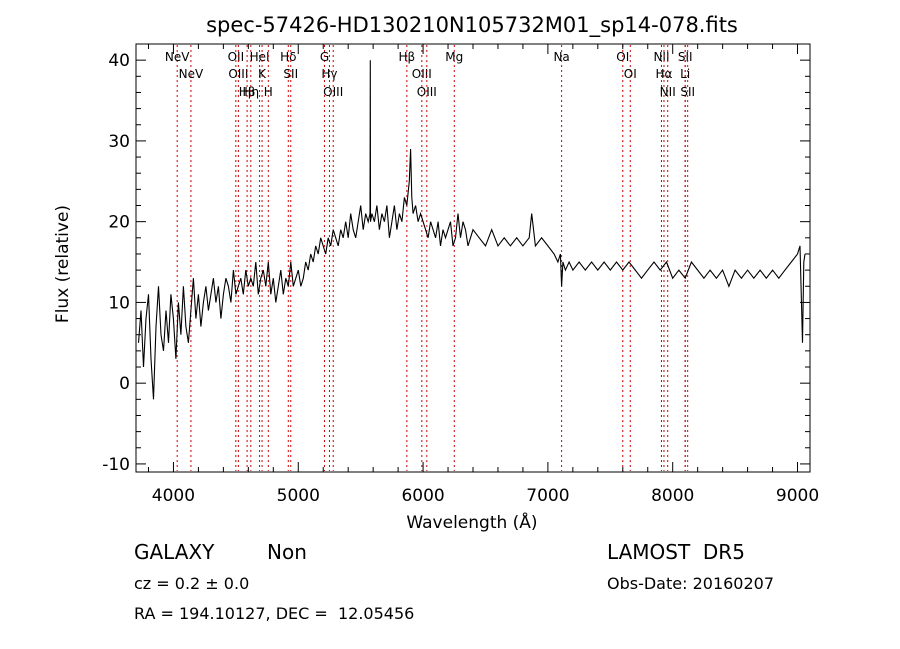 The height and width of the screenshot is (649, 900). I want to click on y-tick-label: 20, so click(119, 223).